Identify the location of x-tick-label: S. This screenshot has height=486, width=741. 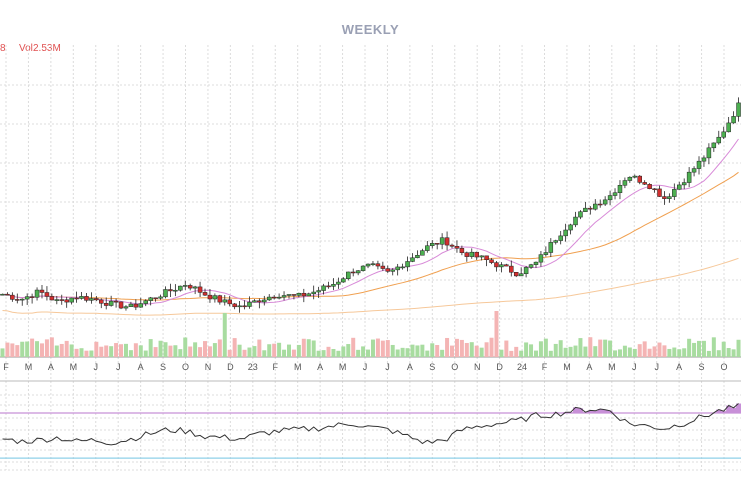
(702, 367).